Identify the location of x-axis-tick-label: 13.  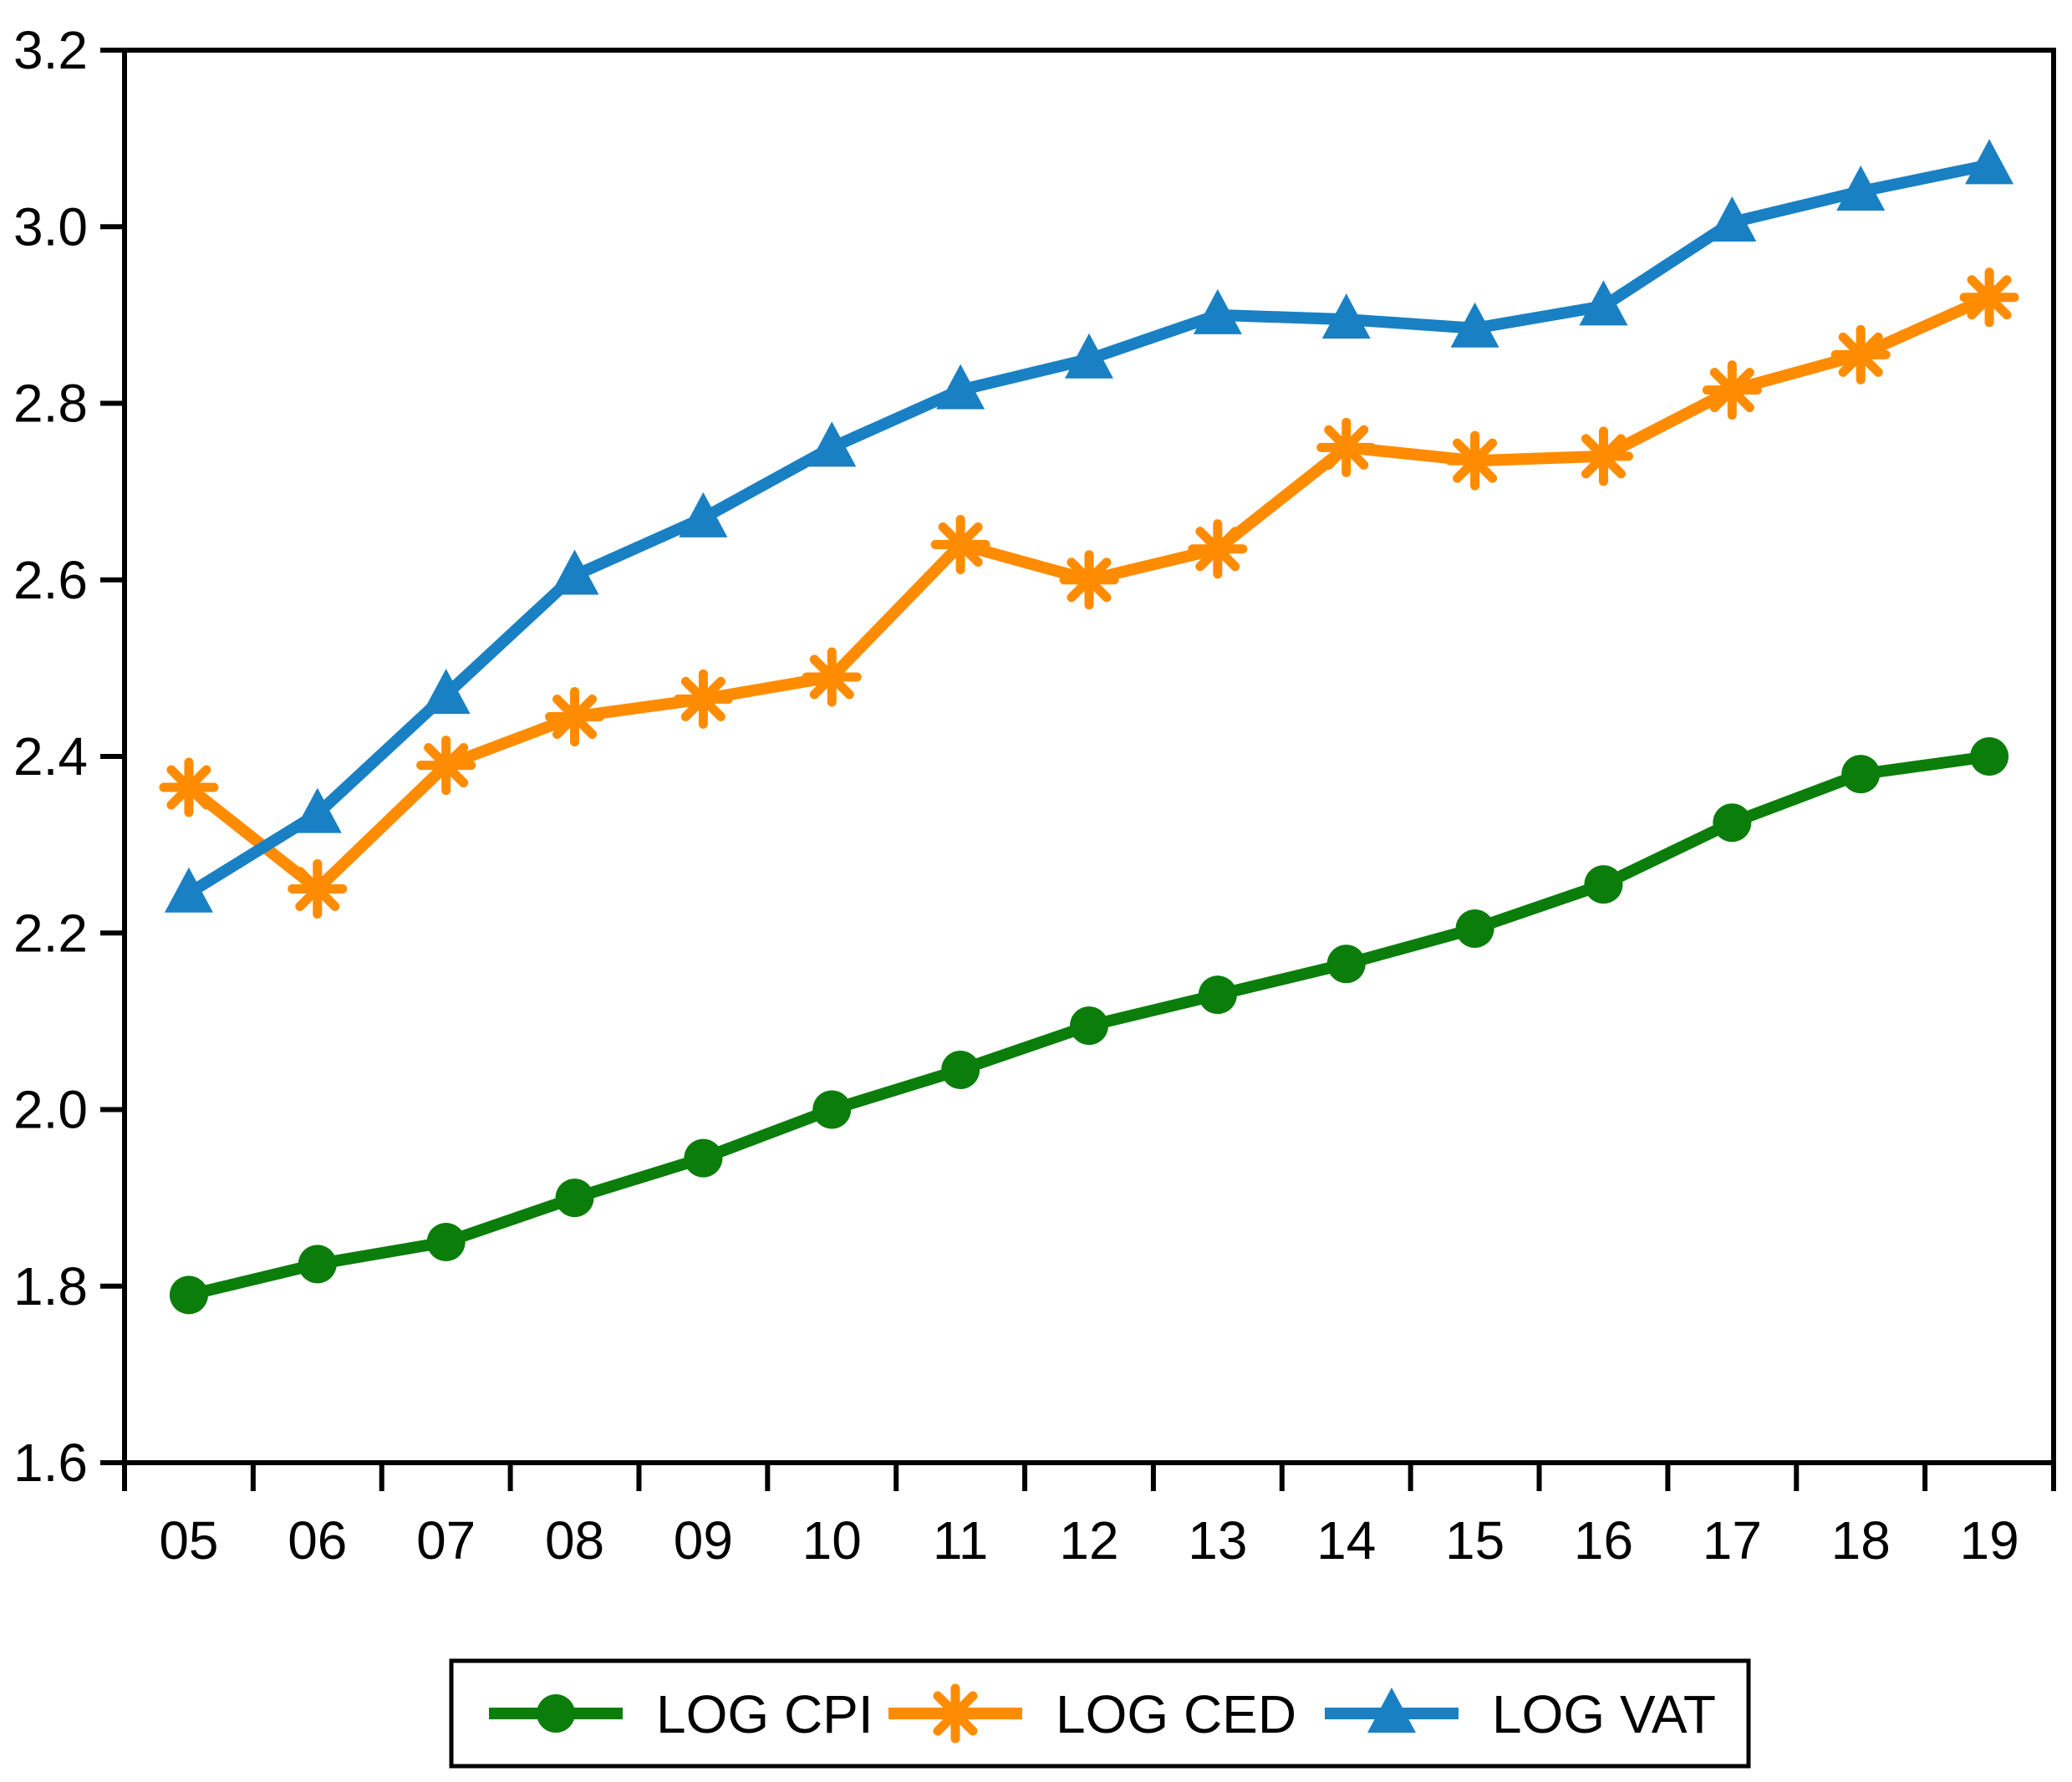
(1217, 1541).